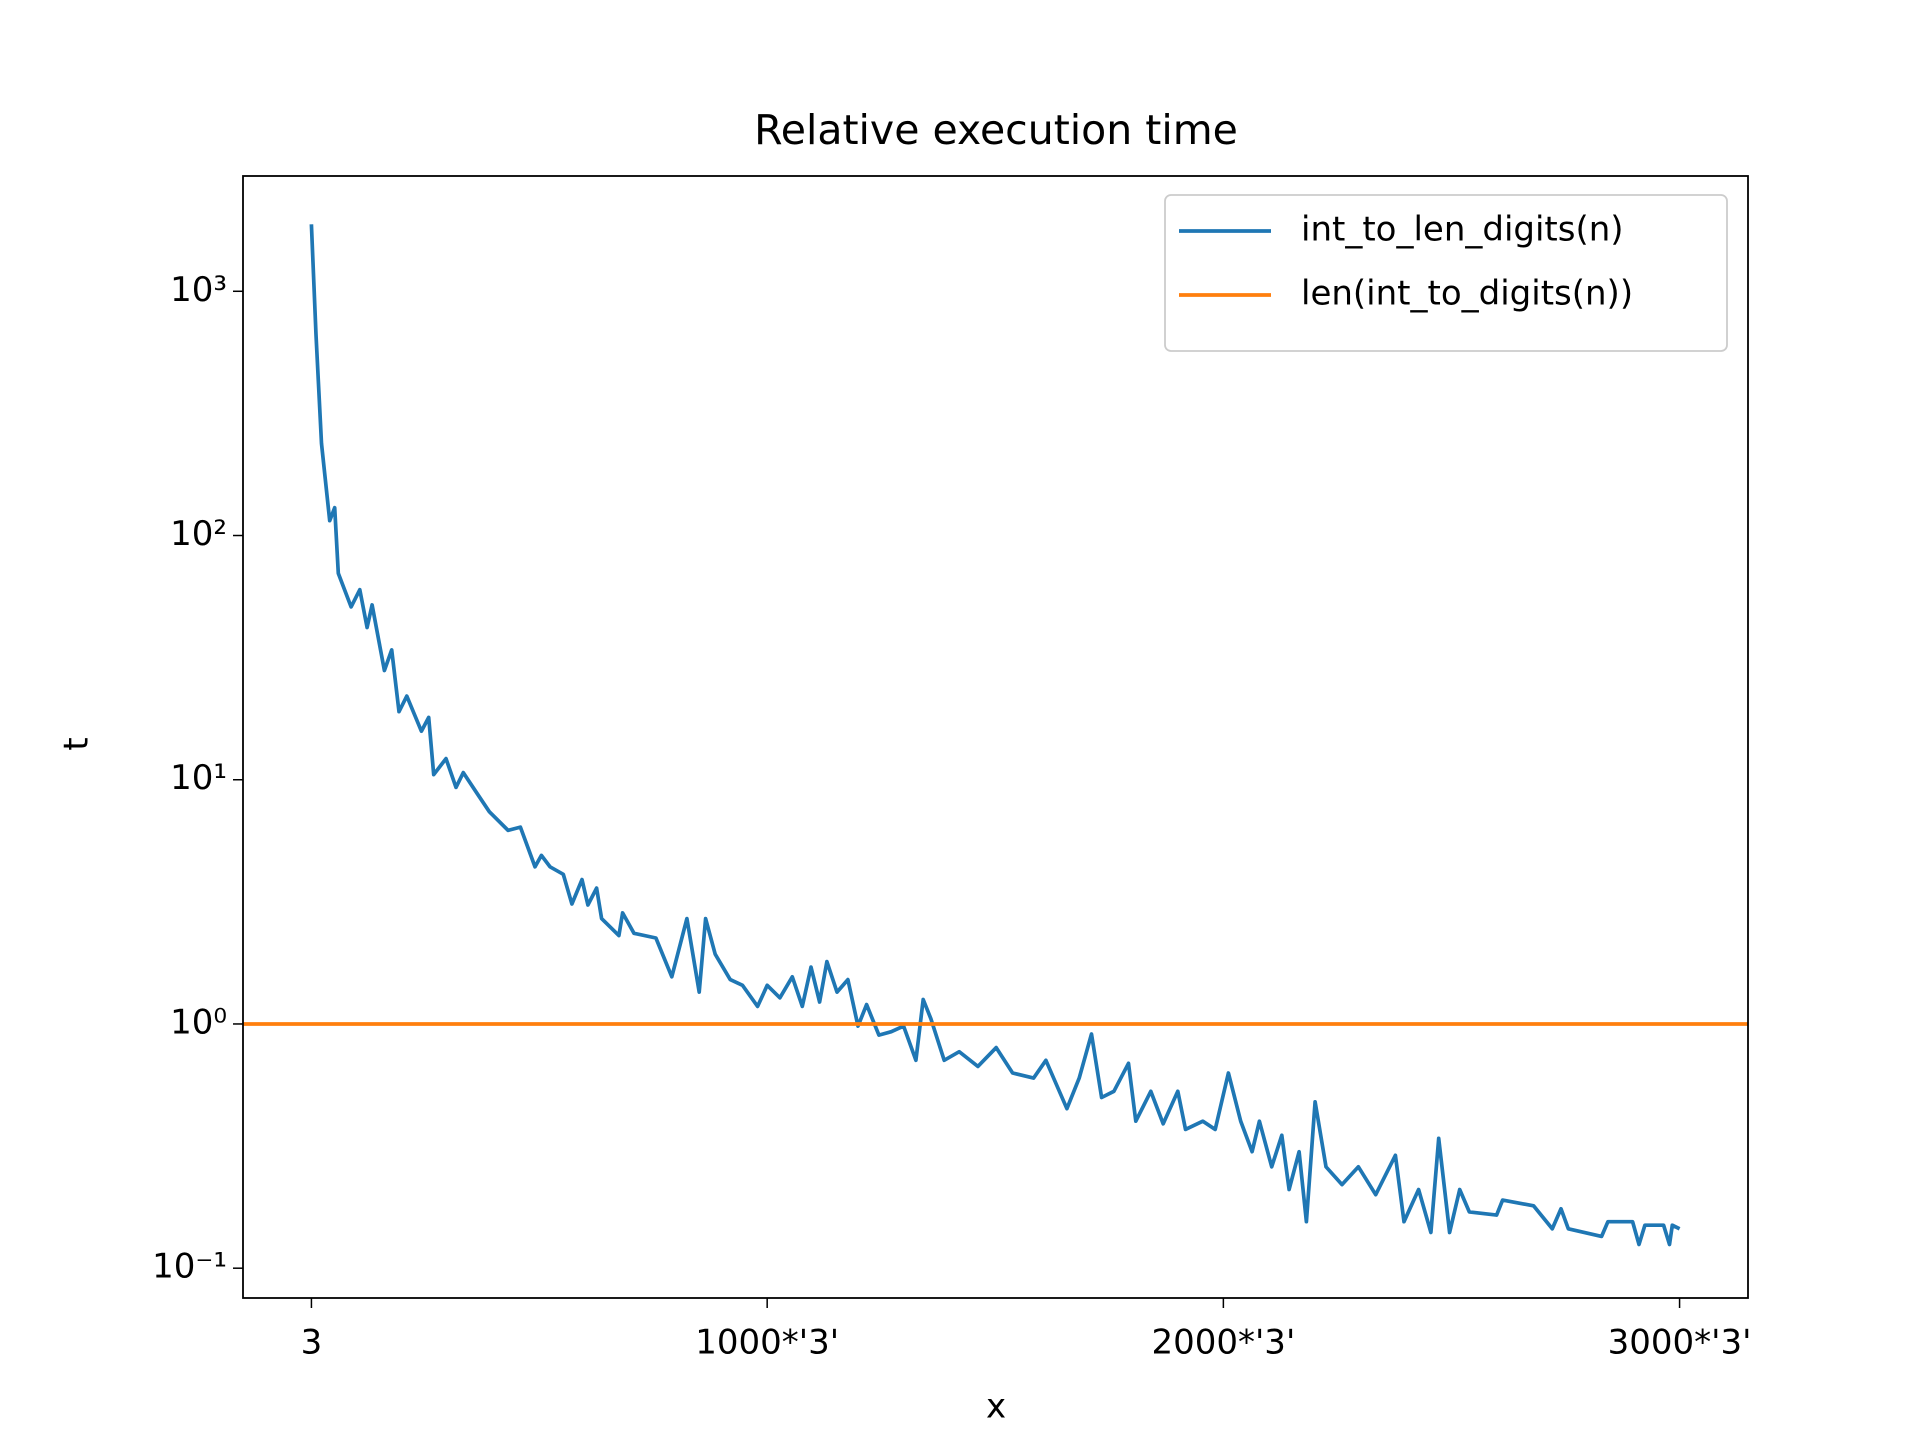 This screenshot has height=1440, width=1920. Describe the element at coordinates (996, 130) in the screenshot. I see `chart-title: Relative execution time` at that location.